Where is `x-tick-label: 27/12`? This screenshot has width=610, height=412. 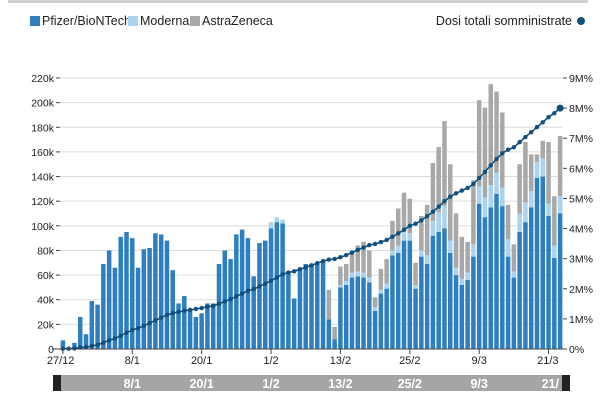 x-tick-label: 27/12 is located at coordinates (61, 361).